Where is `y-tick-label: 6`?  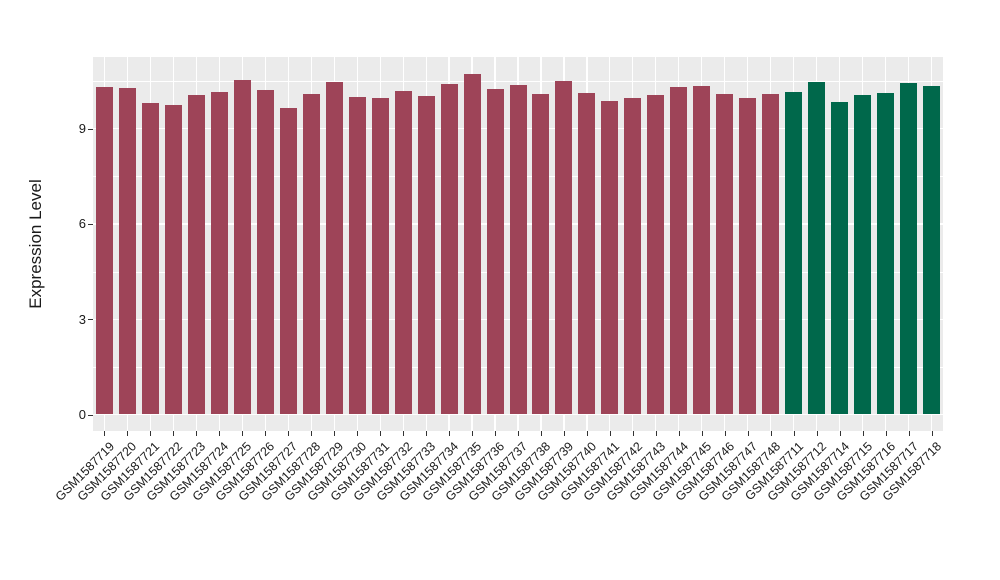 y-tick-label: 6 is located at coordinates (82, 224).